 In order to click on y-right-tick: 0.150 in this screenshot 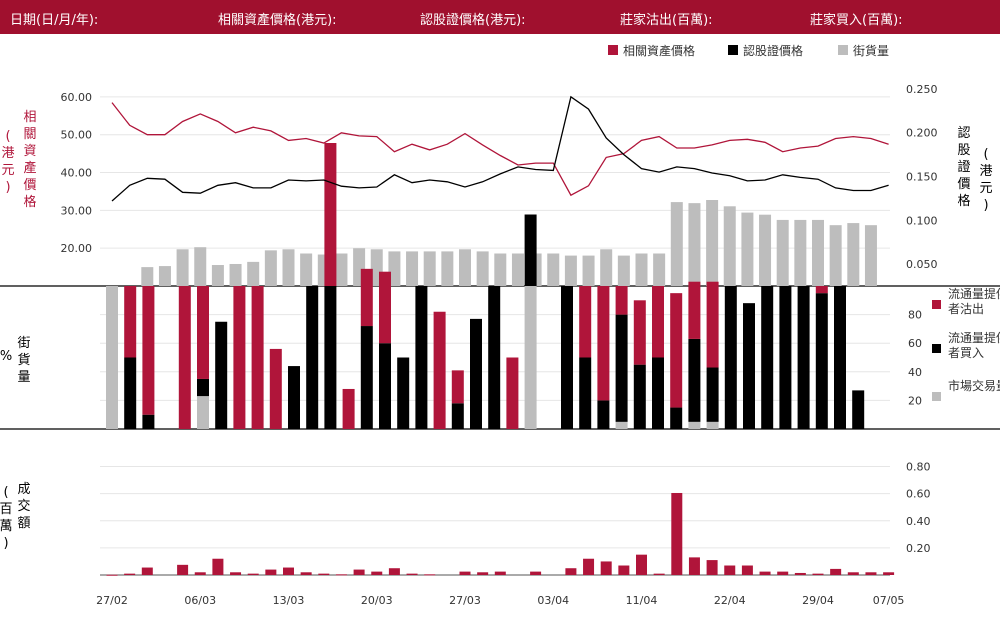, I will do `click(922, 177)`.